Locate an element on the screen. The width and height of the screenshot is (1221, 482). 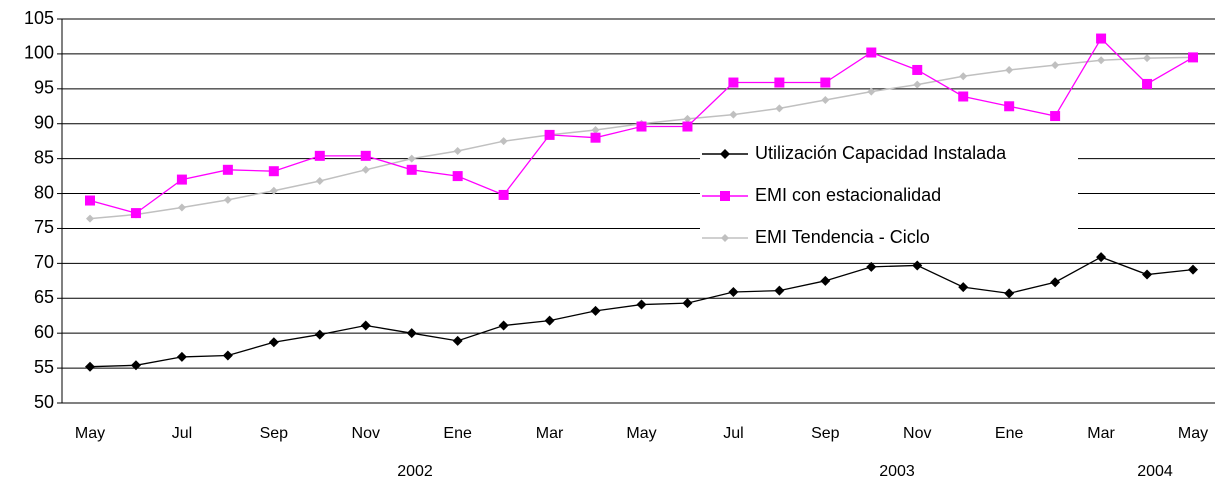
y-tick-label: 70 is located at coordinates (44, 262).